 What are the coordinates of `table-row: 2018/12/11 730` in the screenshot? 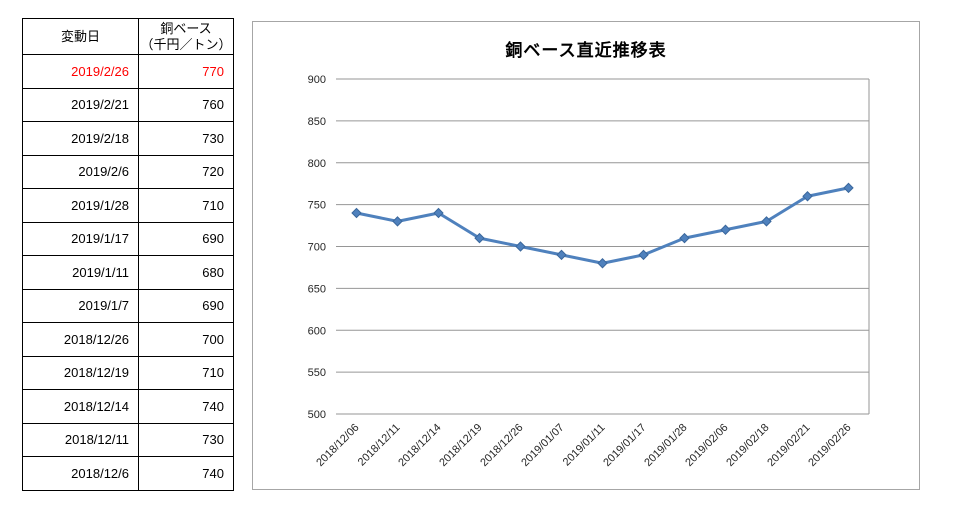 It's located at (128, 439).